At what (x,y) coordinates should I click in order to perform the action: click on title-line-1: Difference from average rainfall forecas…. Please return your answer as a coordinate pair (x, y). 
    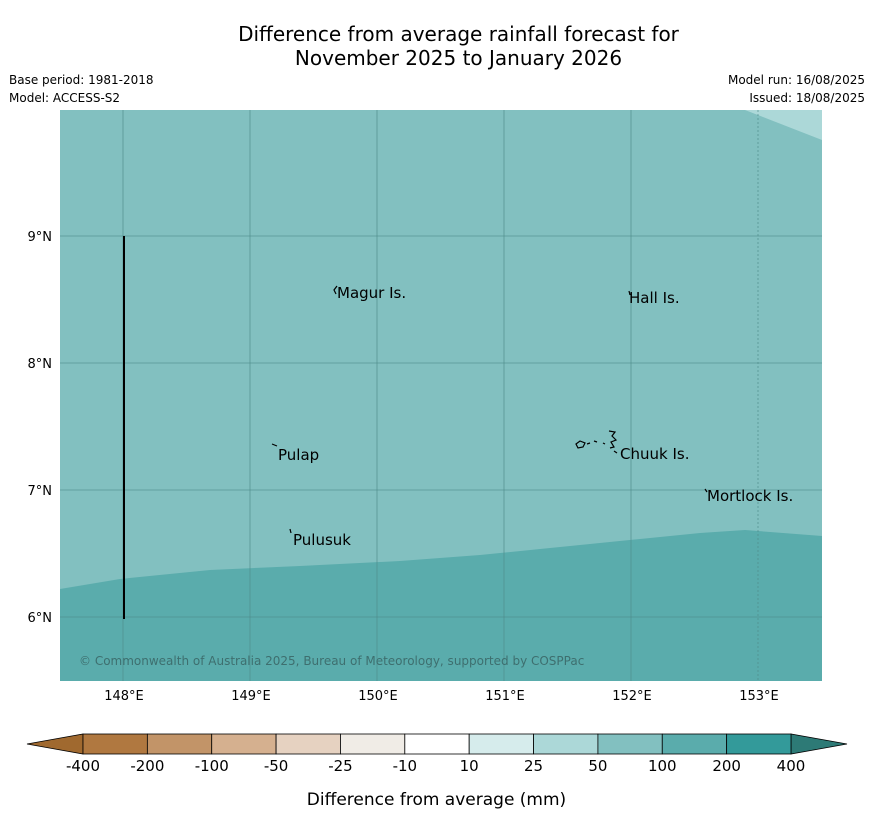
    Looking at the image, I should click on (458, 34).